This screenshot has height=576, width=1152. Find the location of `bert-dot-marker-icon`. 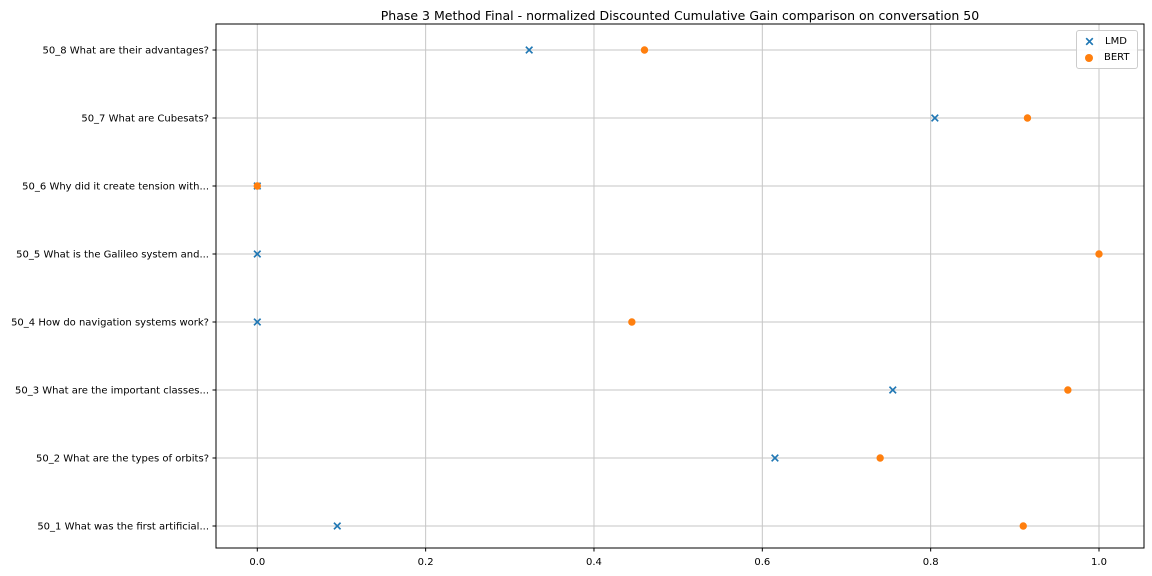

bert-dot-marker-icon is located at coordinates (1089, 57).